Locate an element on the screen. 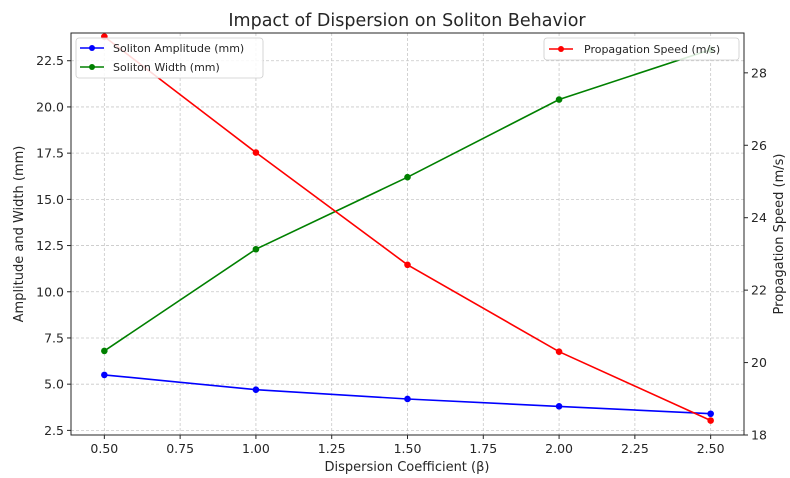 Image resolution: width=790 pixels, height=478 pixels. y-left-tick-label: 2.5 is located at coordinates (54, 430).